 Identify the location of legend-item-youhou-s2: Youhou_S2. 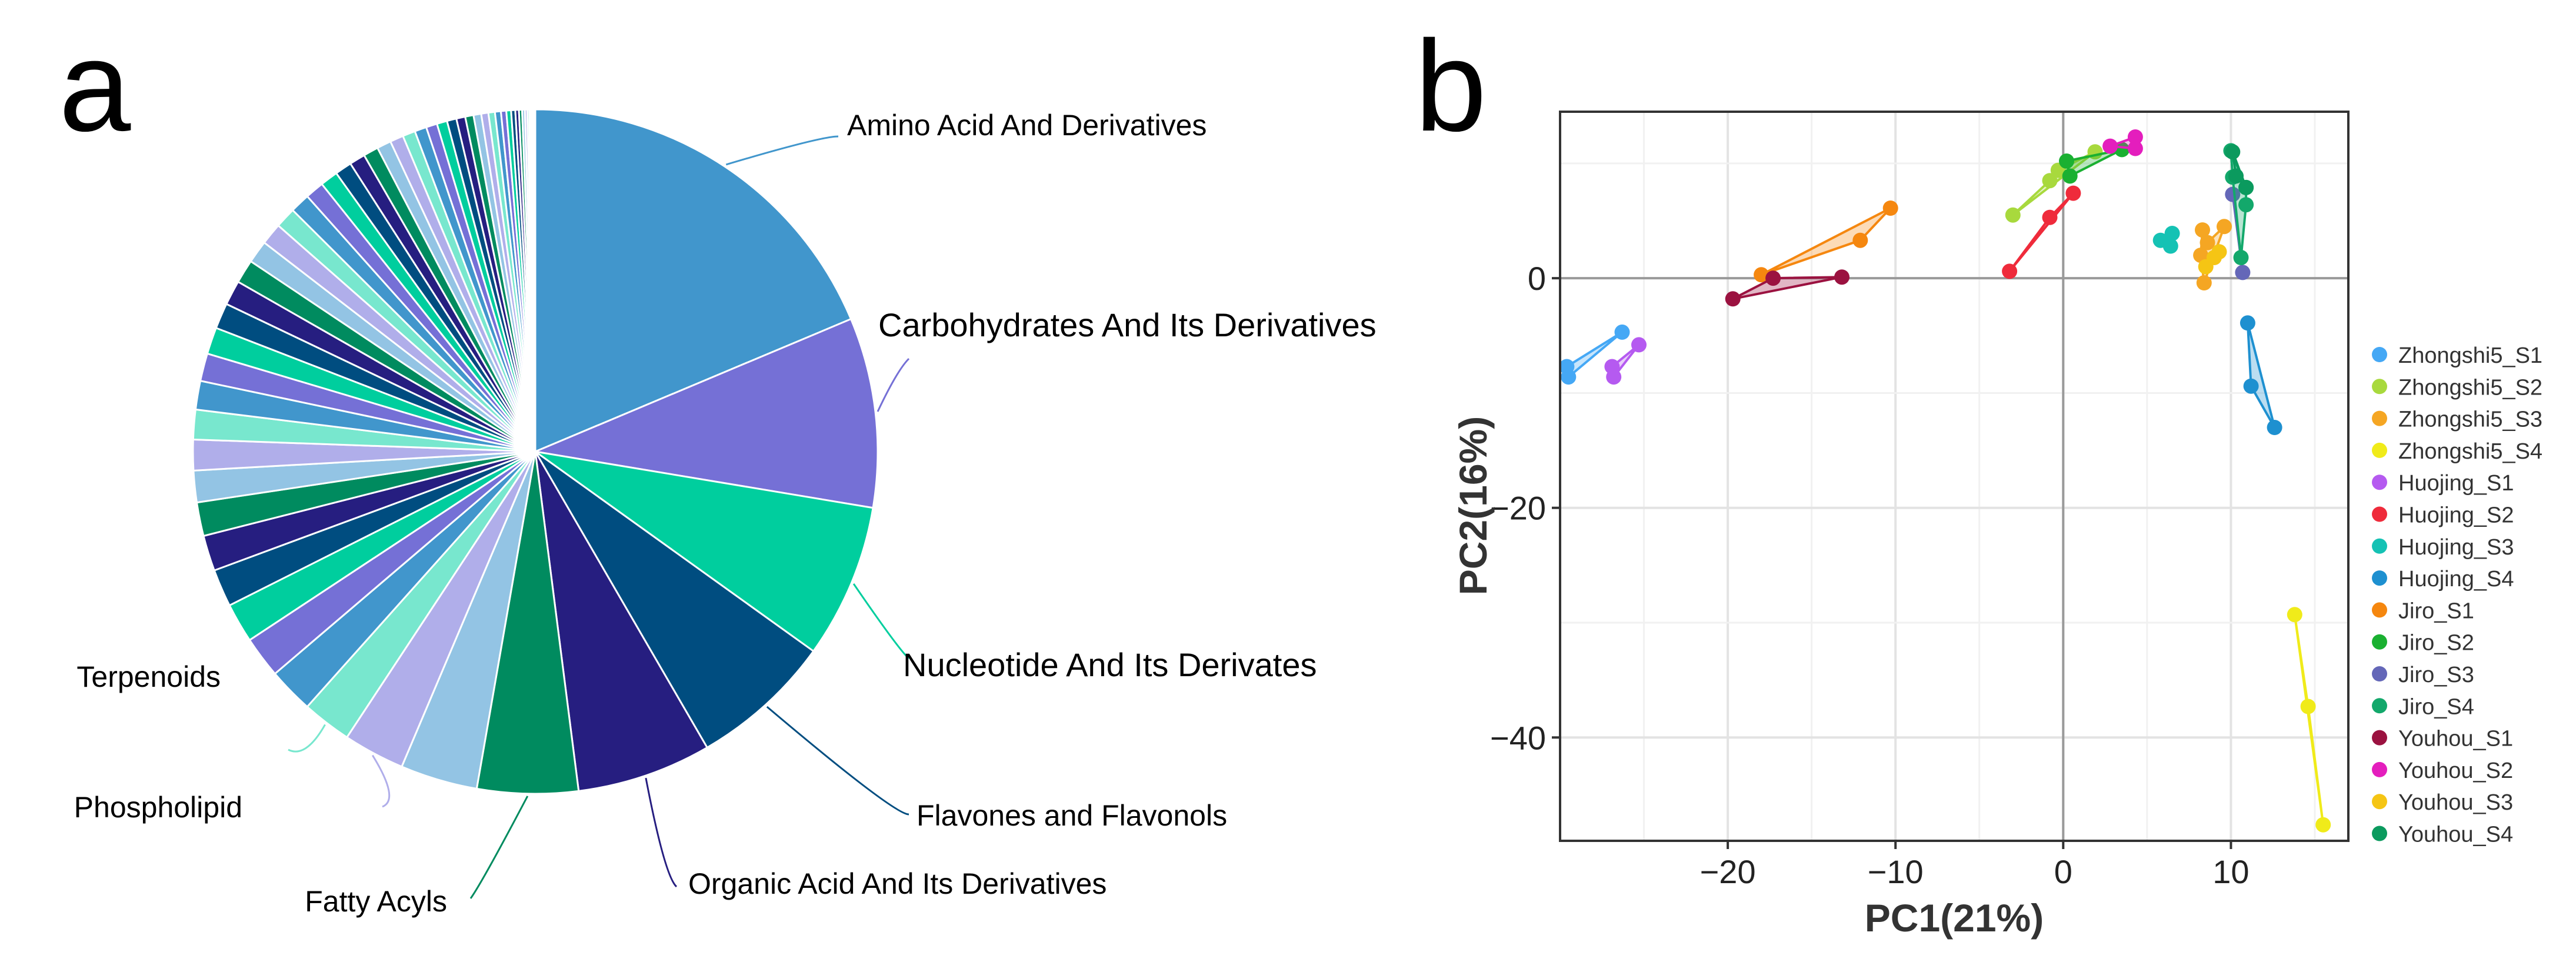
(2443, 771).